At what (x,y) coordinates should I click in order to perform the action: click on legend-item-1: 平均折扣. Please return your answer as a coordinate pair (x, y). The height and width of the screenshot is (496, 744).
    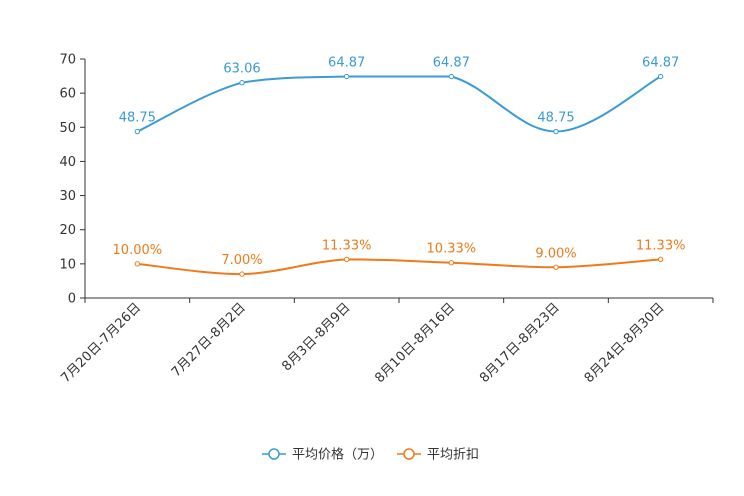
    Looking at the image, I should click on (438, 455).